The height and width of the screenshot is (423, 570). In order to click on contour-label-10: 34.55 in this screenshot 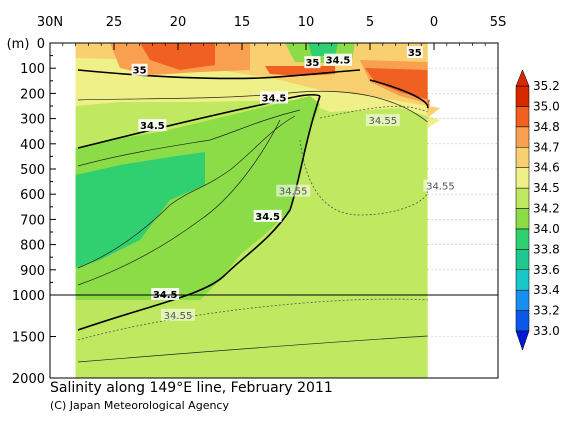, I will do `click(440, 187)`.